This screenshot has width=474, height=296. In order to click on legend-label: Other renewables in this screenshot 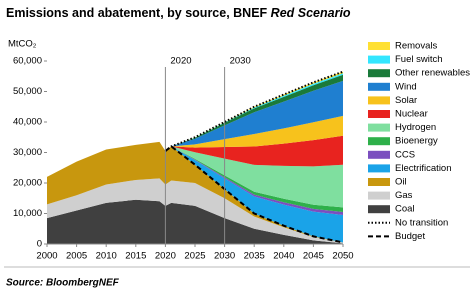, I will do `click(432, 73)`.